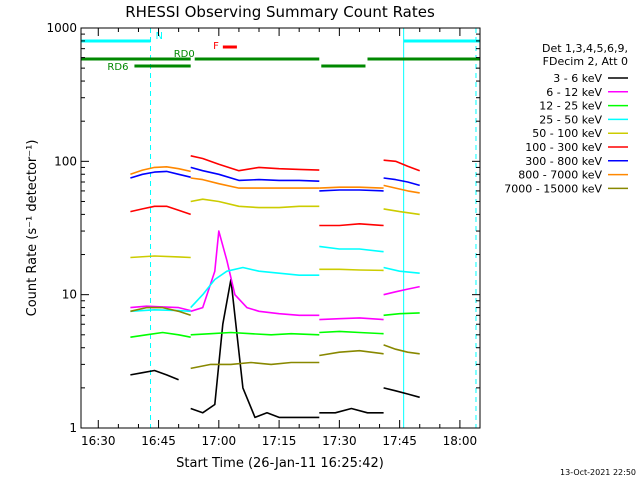 This screenshot has width=640, height=480. Describe the element at coordinates (216, 46) in the screenshot. I see `annotation-label-3: F` at that location.